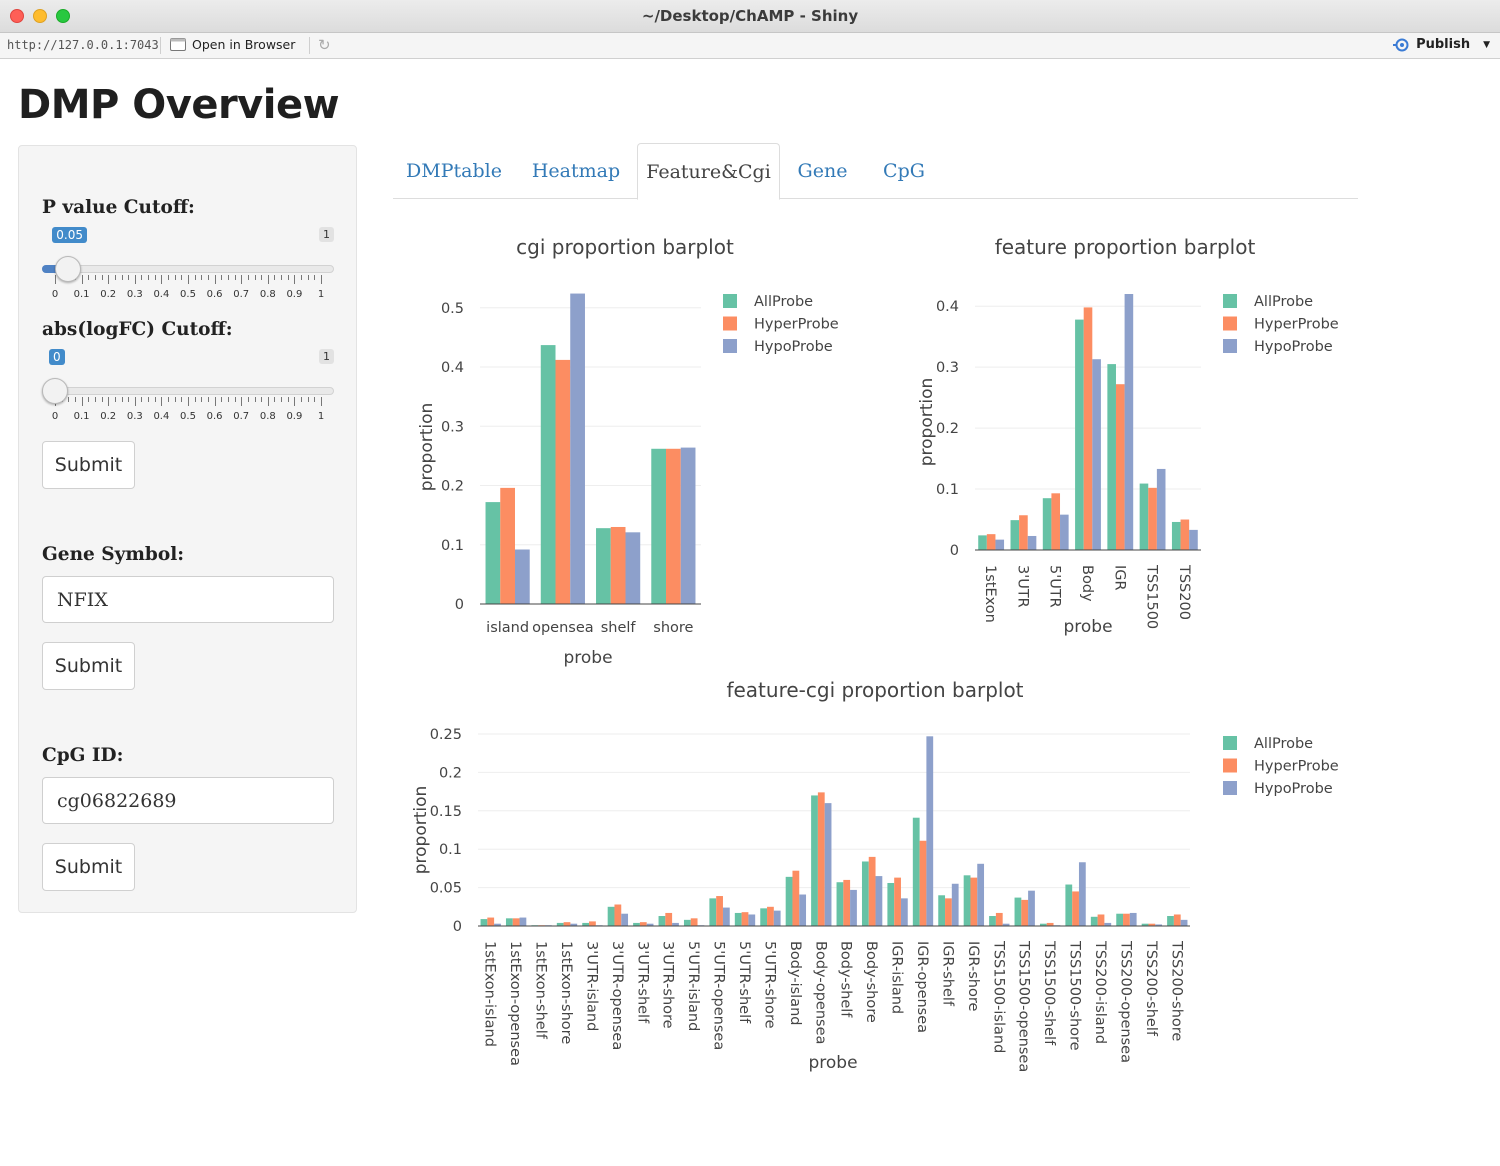 This screenshot has height=1166, width=1500. What do you see at coordinates (446, 735) in the screenshot?
I see `y-tick-label: 0.25` at bounding box center [446, 735].